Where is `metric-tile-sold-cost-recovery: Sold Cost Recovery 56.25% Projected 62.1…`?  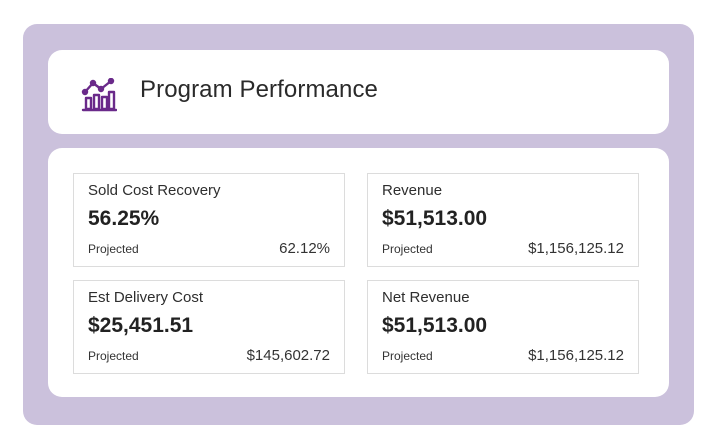
metric-tile-sold-cost-recovery: Sold Cost Recovery 56.25% Projected 62.1… is located at coordinates (209, 220).